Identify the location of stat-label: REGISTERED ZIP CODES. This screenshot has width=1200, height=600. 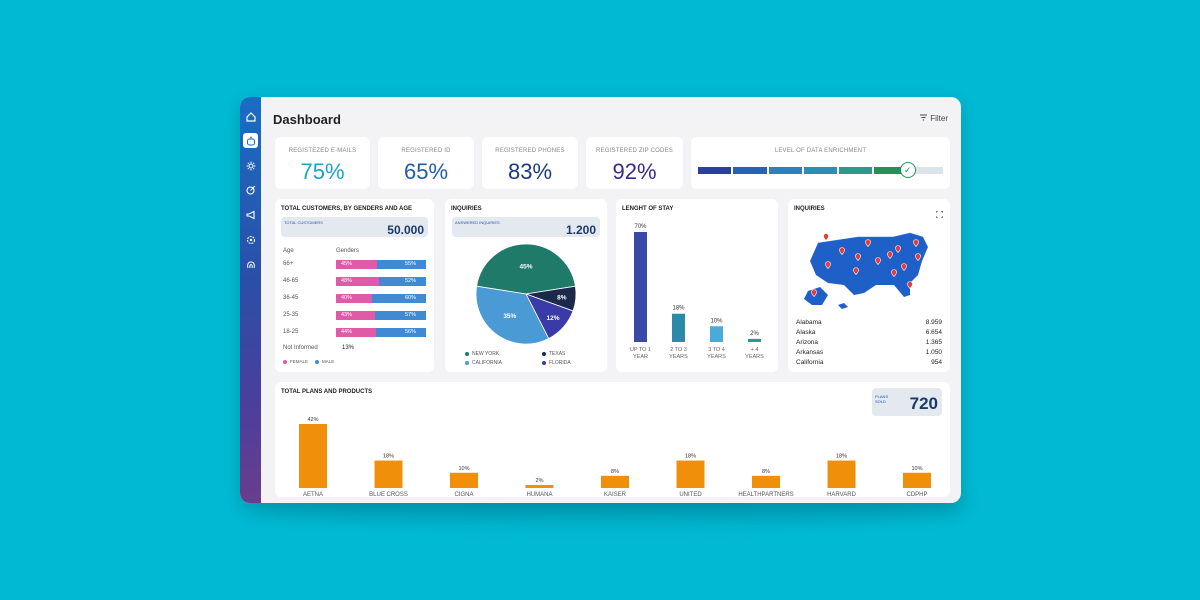
(634, 151).